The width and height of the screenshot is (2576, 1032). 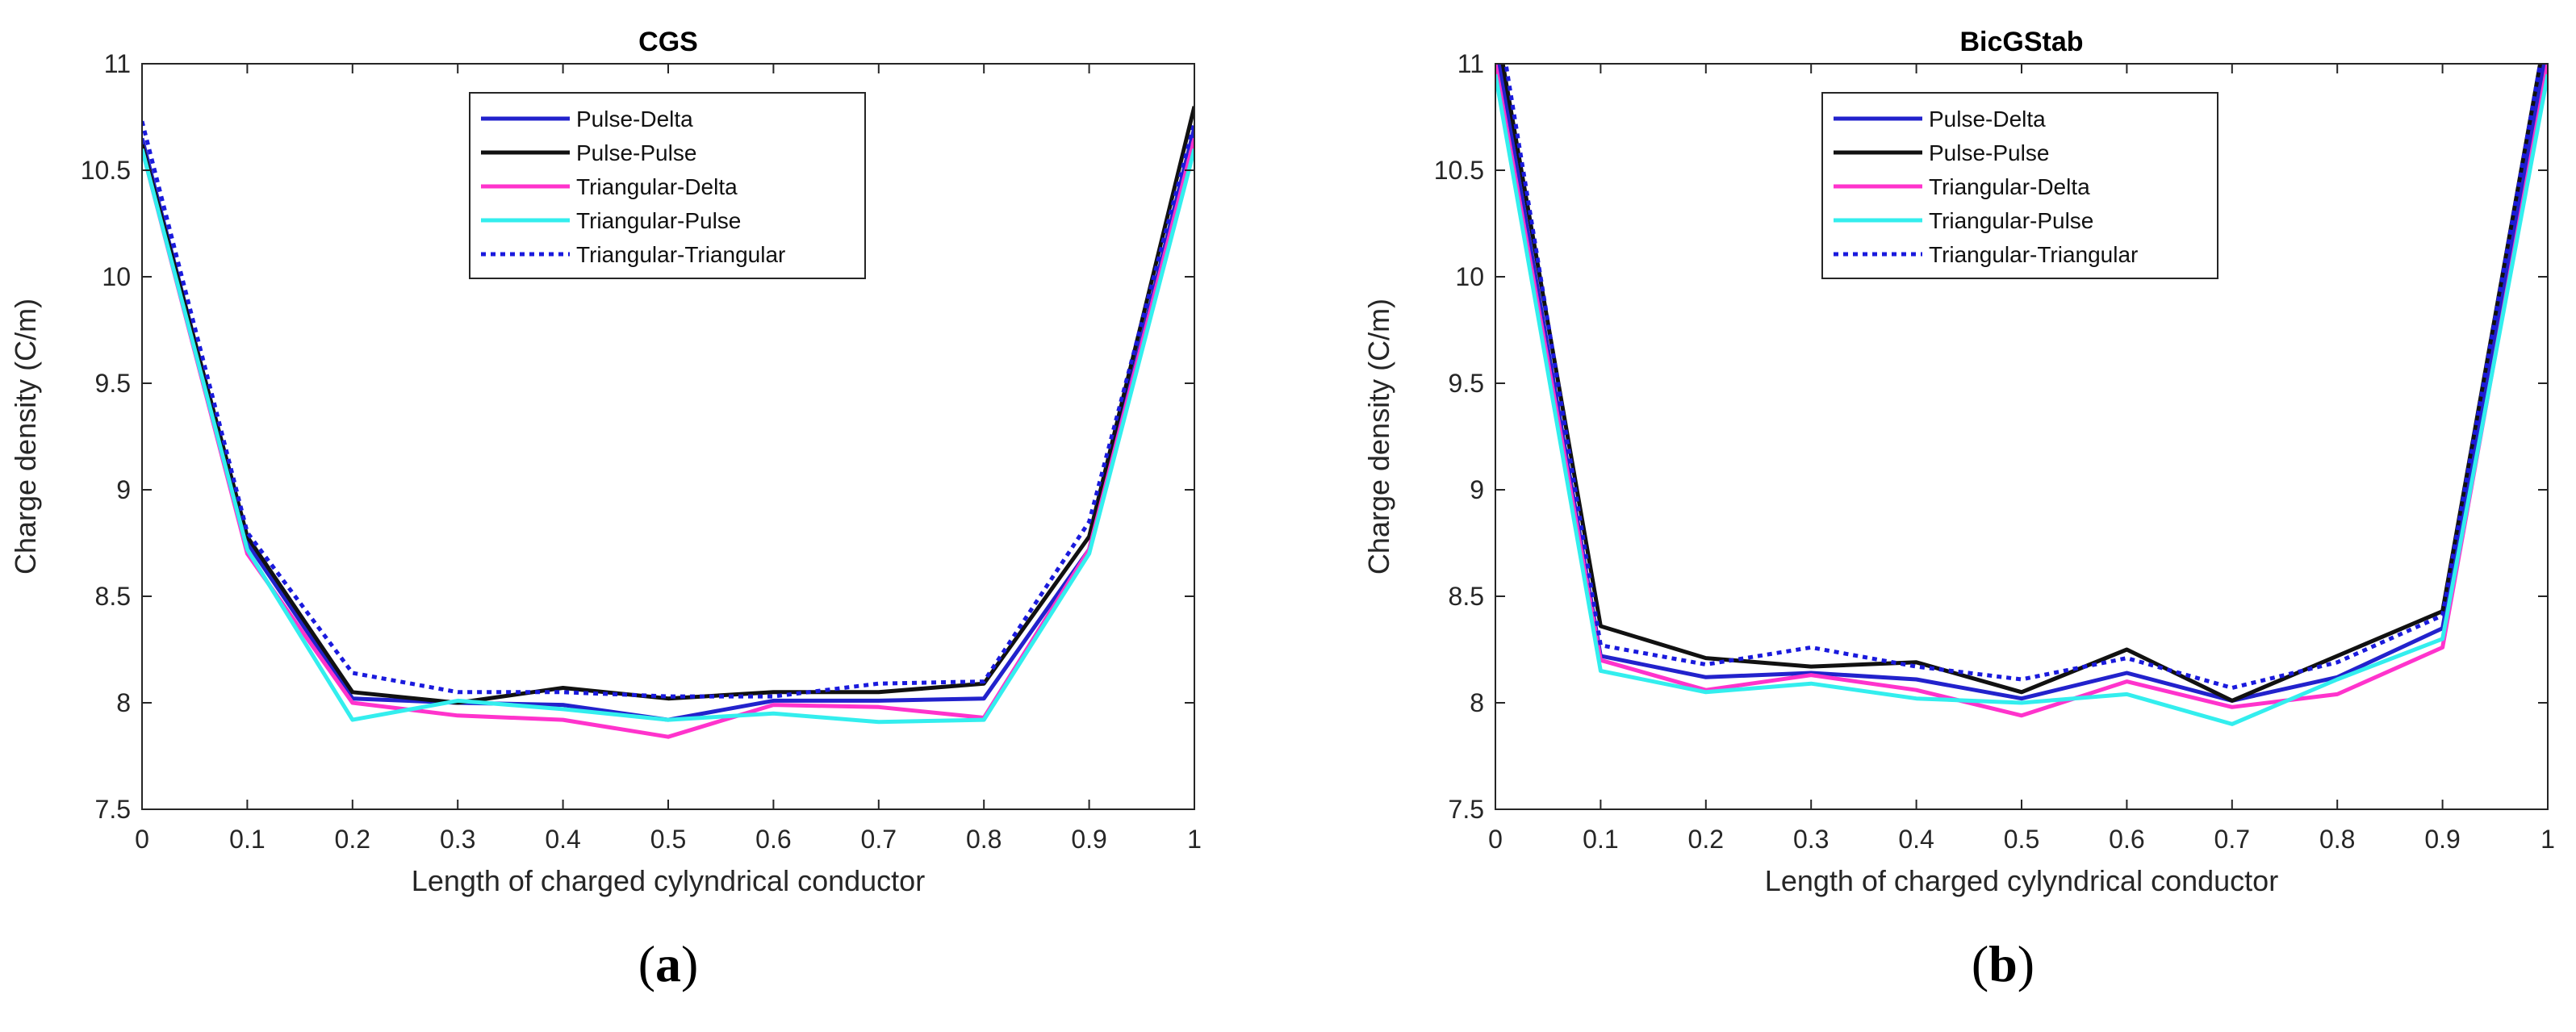 What do you see at coordinates (2021, 42) in the screenshot?
I see `chart-title: BicGStab` at bounding box center [2021, 42].